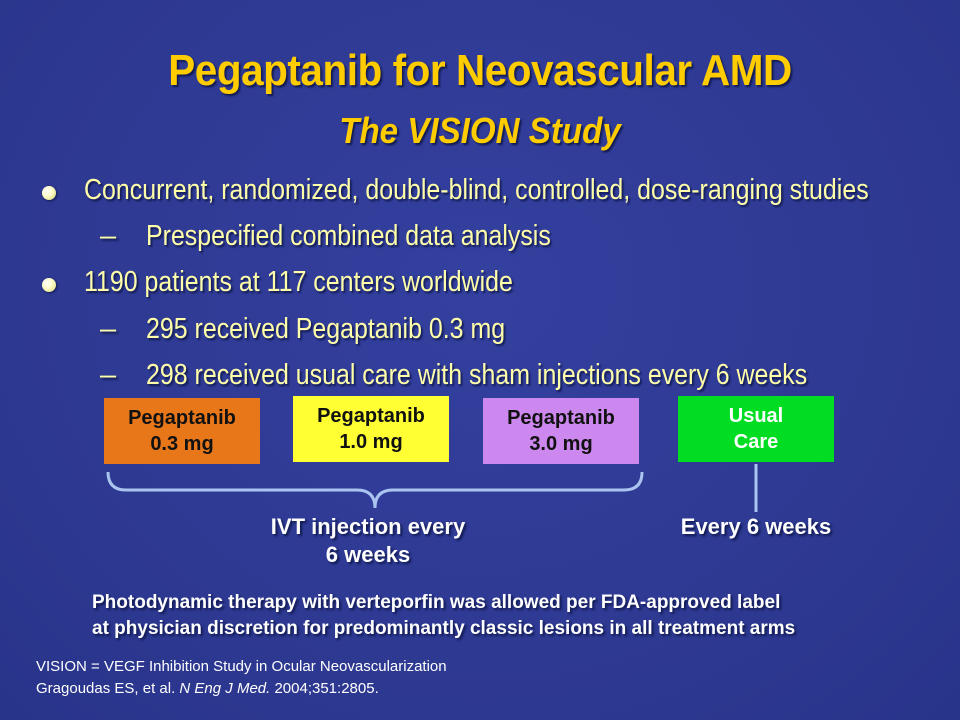  I want to click on citation-authors: Gragoudas ES, et al., so click(108, 688).